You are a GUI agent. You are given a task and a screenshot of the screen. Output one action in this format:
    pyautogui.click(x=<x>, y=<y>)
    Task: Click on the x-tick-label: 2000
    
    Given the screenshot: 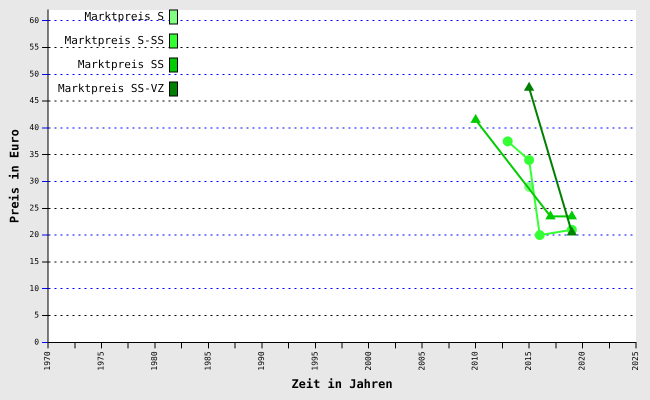 What is the action you would take?
    pyautogui.click(x=368, y=361)
    